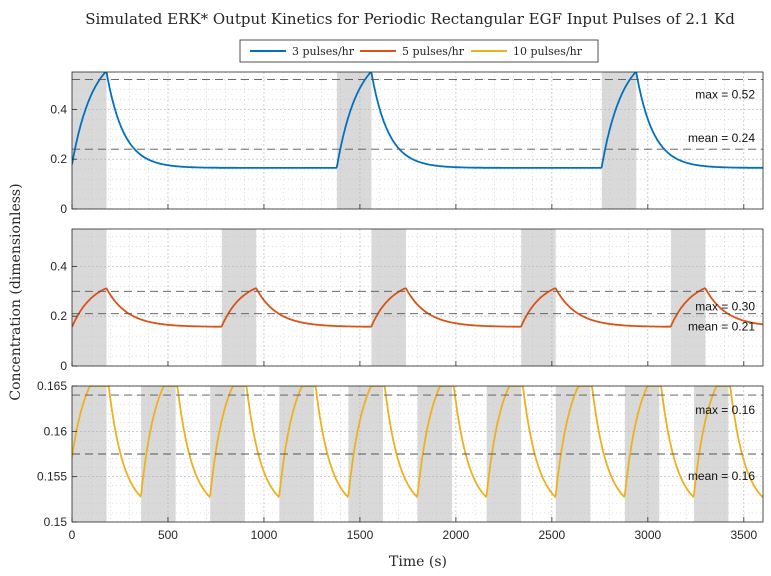 The image size is (771, 576). Describe the element at coordinates (721, 327) in the screenshot. I see `mean-label: mean = 0.21` at that location.